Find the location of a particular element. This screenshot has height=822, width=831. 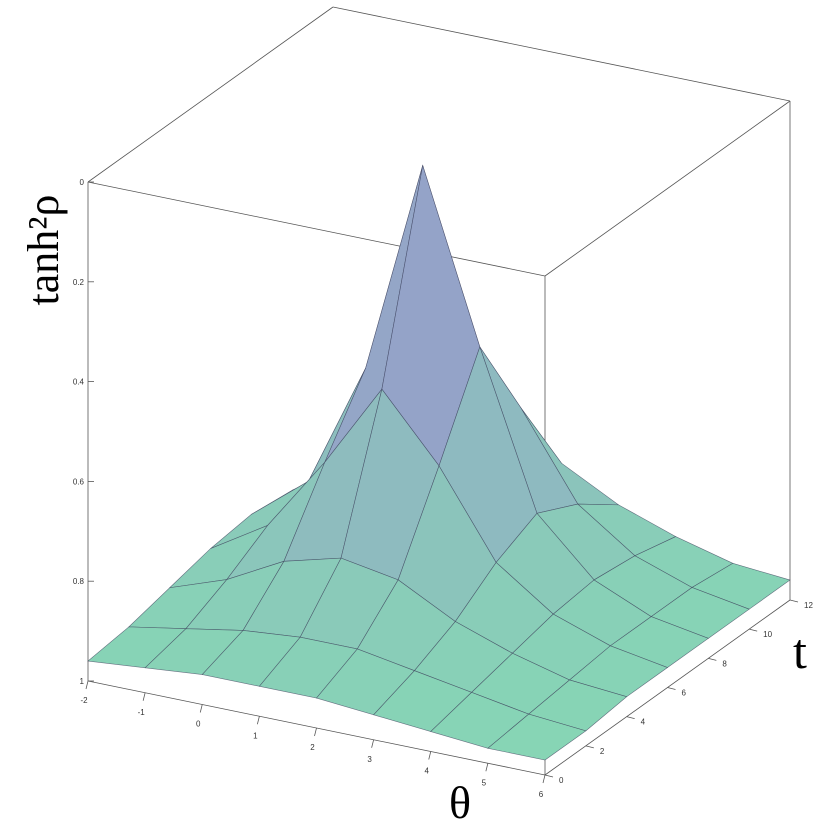

x-tick-label: -1 is located at coordinates (142, 712).